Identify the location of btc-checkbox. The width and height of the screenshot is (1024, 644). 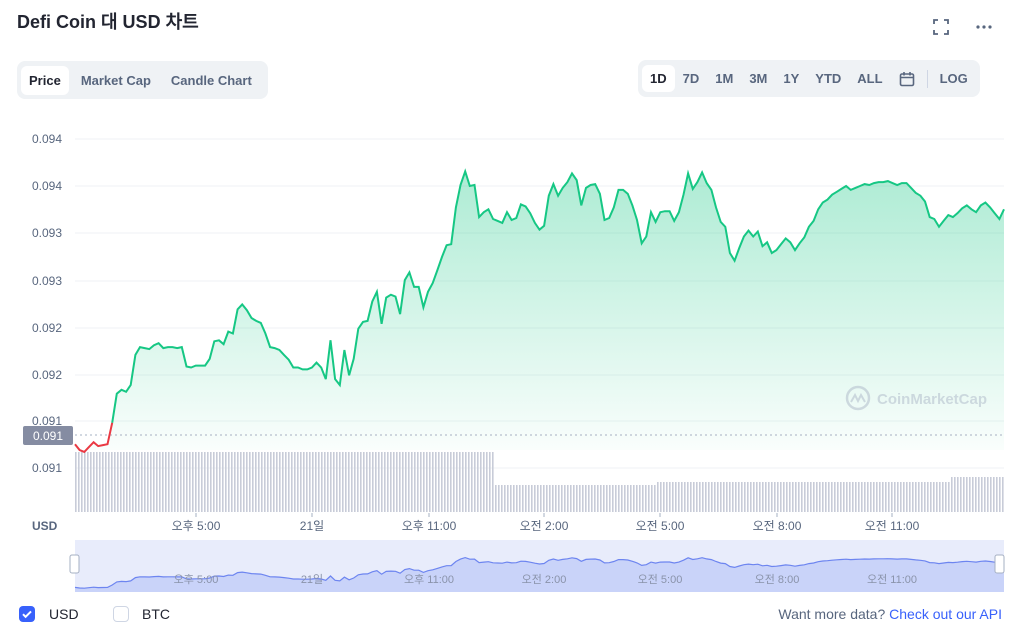
(121, 614).